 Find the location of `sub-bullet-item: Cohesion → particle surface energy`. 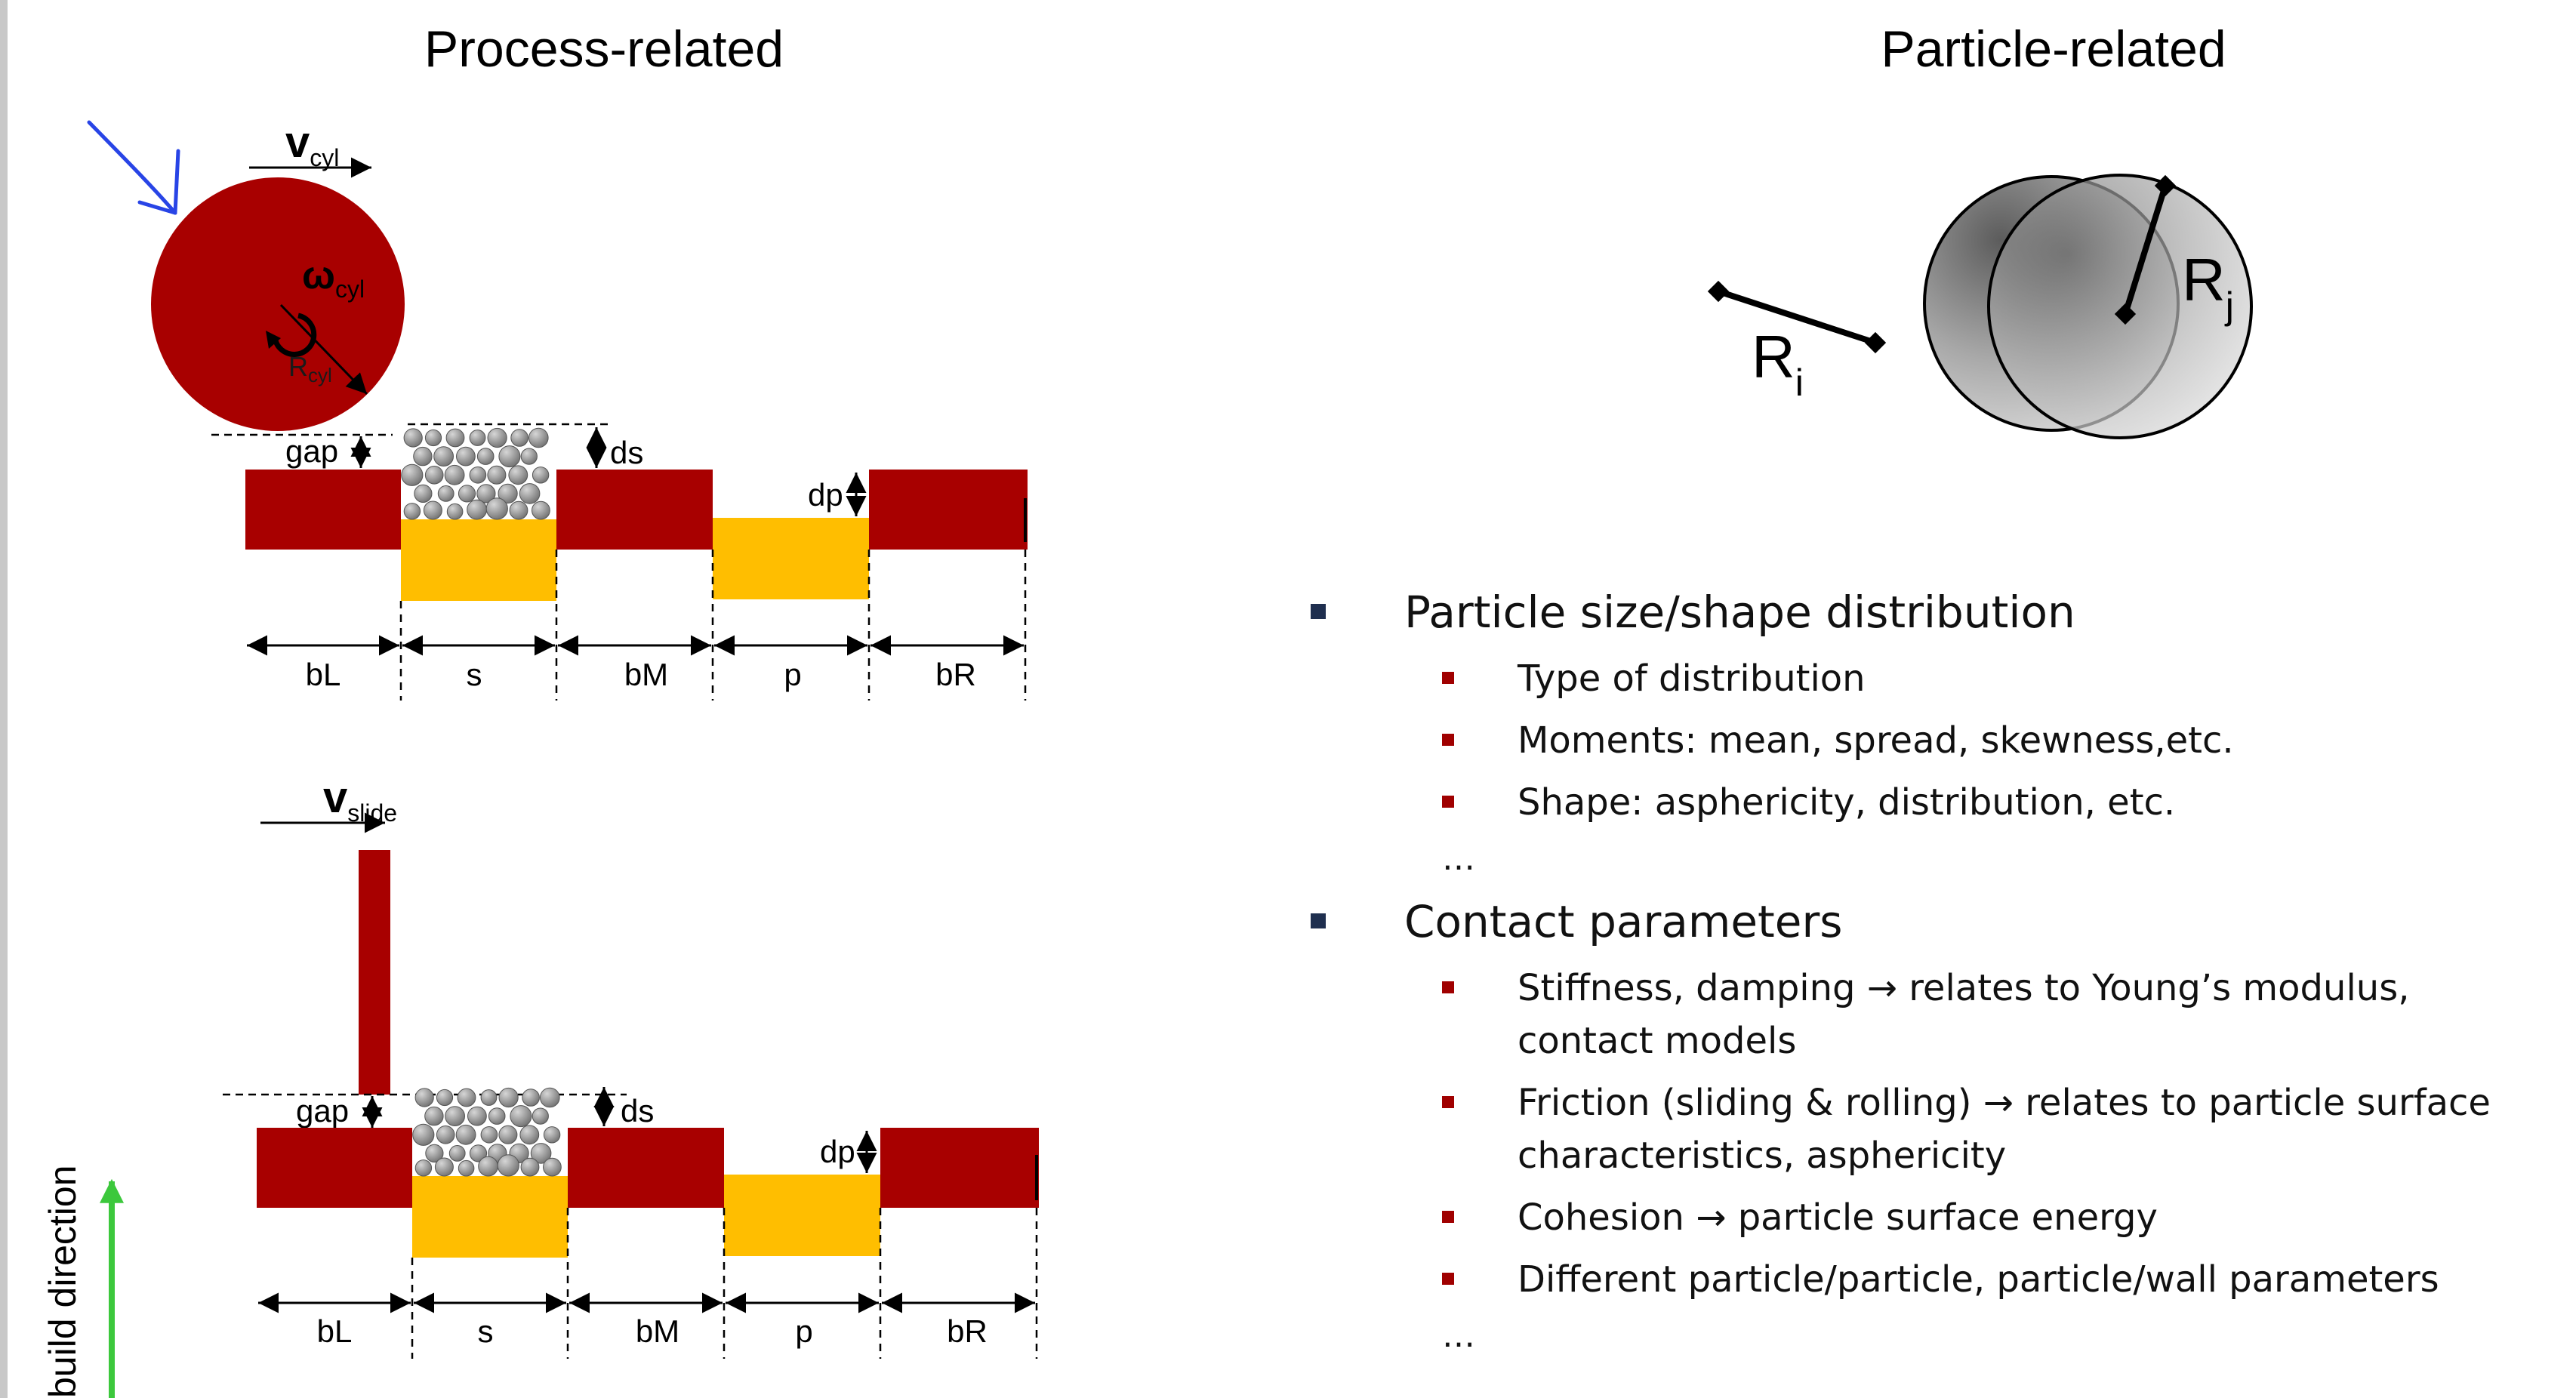

sub-bullet-item: Cohesion → particle surface energy is located at coordinates (1926, 1217).